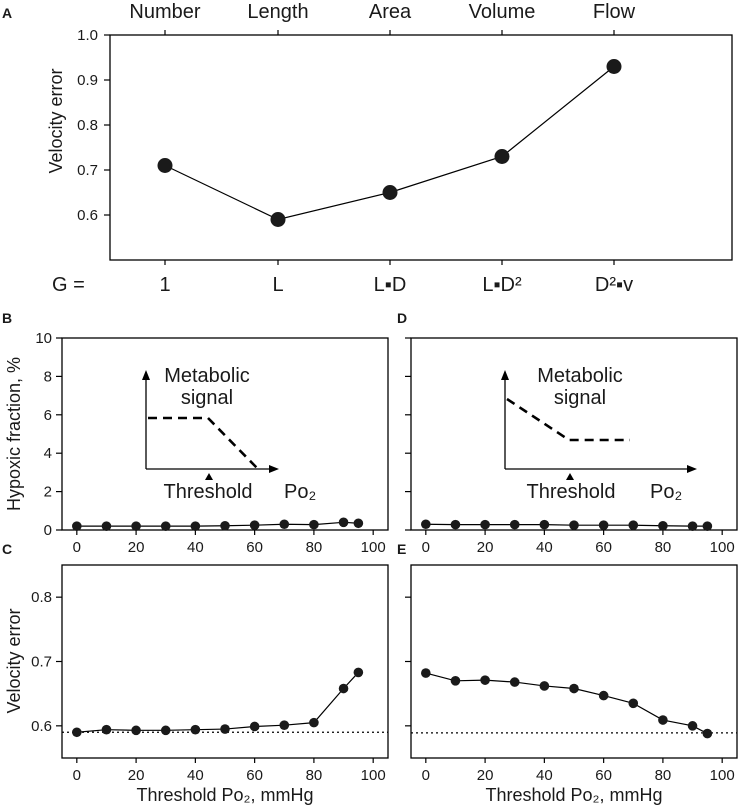 The width and height of the screenshot is (743, 811). Describe the element at coordinates (573, 795) in the screenshot. I see `panel-e-xlabel: Threshold Po₂, mmHg` at that location.